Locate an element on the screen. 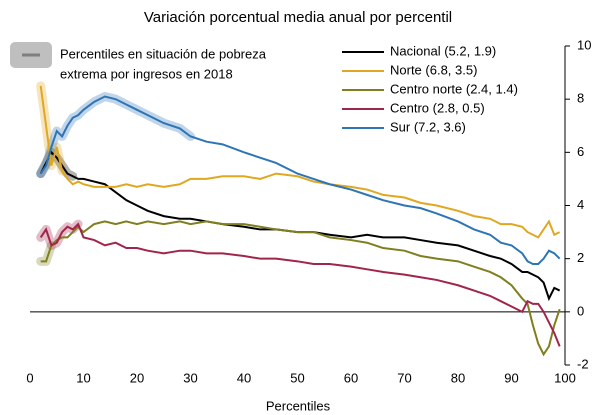 The width and height of the screenshot is (598, 415). x-tick-label: 40 is located at coordinates (244, 377).